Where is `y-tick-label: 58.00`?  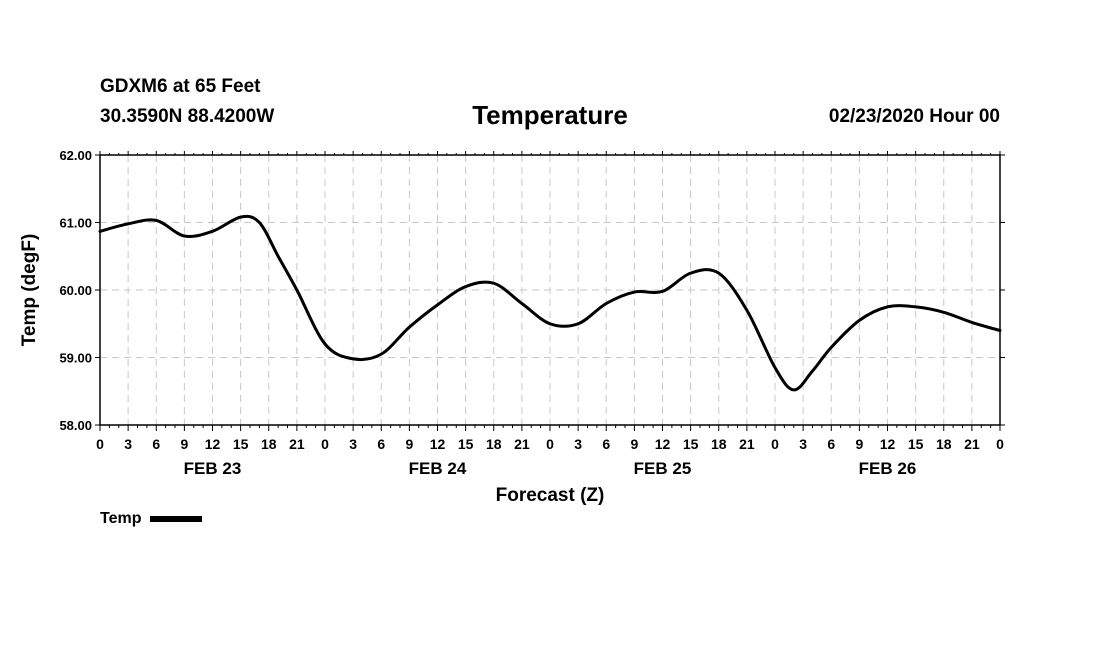 y-tick-label: 58.00 is located at coordinates (75, 425).